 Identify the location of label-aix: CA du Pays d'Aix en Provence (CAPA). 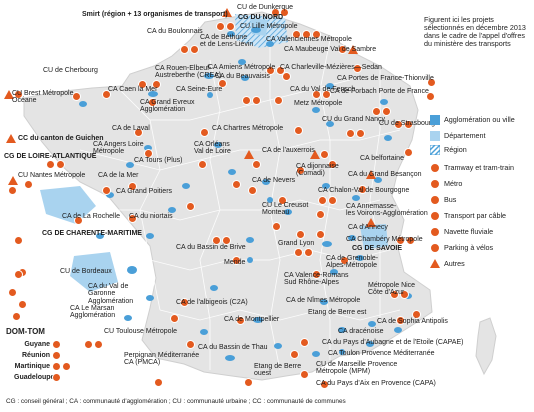
(376, 383).